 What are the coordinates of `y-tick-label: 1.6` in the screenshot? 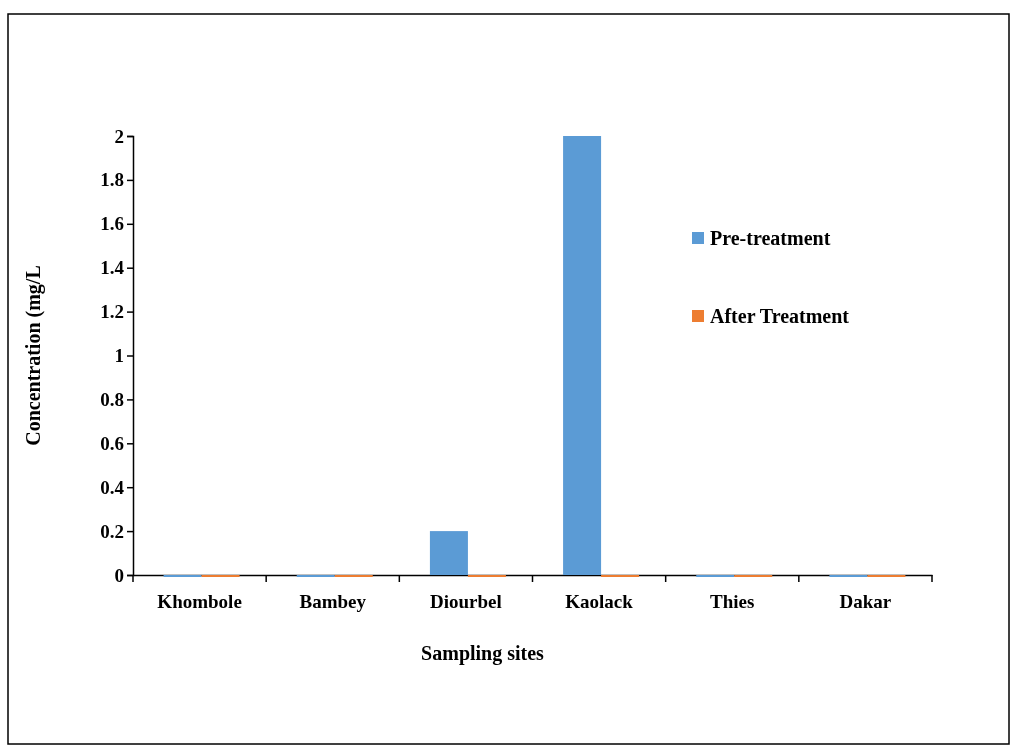 It's located at (112, 224).